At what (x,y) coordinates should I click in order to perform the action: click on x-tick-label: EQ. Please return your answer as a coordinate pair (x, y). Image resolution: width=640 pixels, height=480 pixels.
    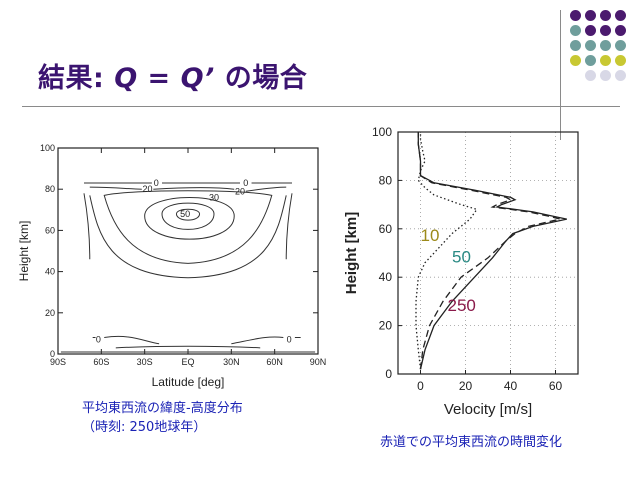
    Looking at the image, I should click on (187, 362).